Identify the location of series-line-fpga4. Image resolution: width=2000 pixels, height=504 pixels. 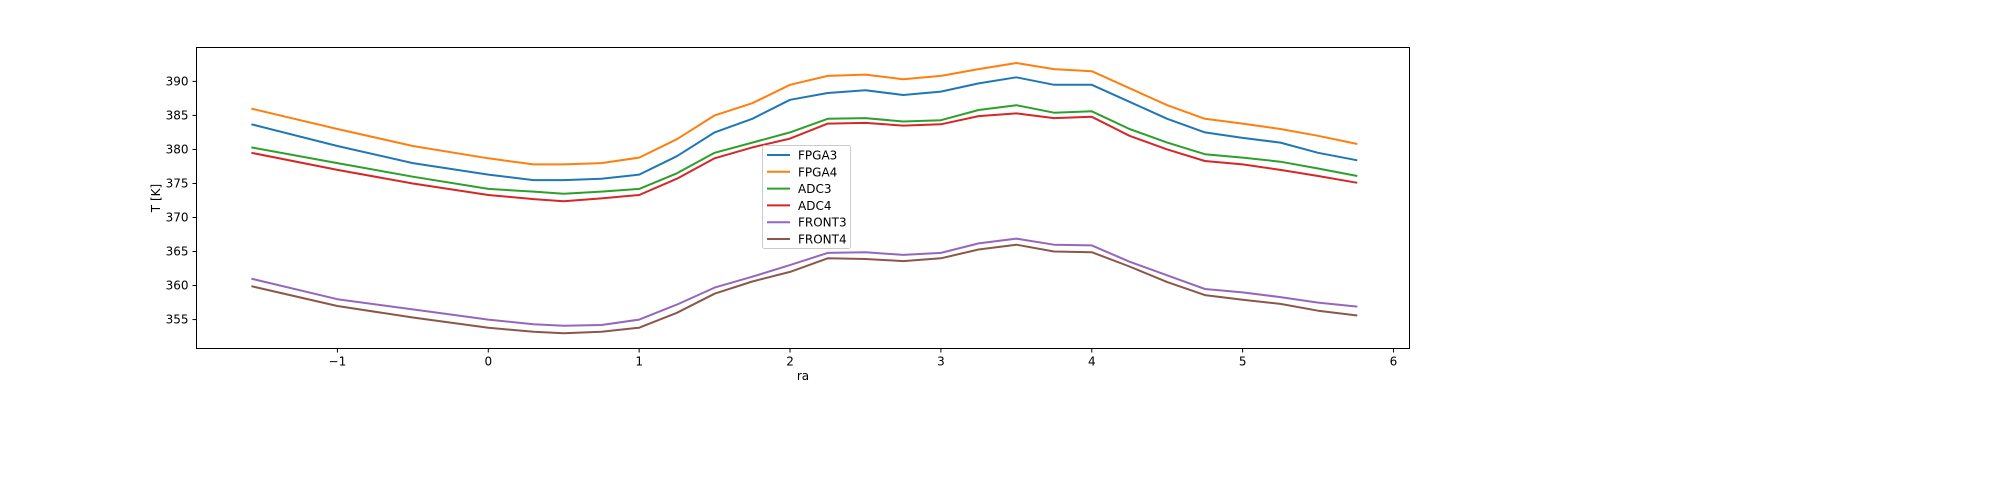
(804, 114).